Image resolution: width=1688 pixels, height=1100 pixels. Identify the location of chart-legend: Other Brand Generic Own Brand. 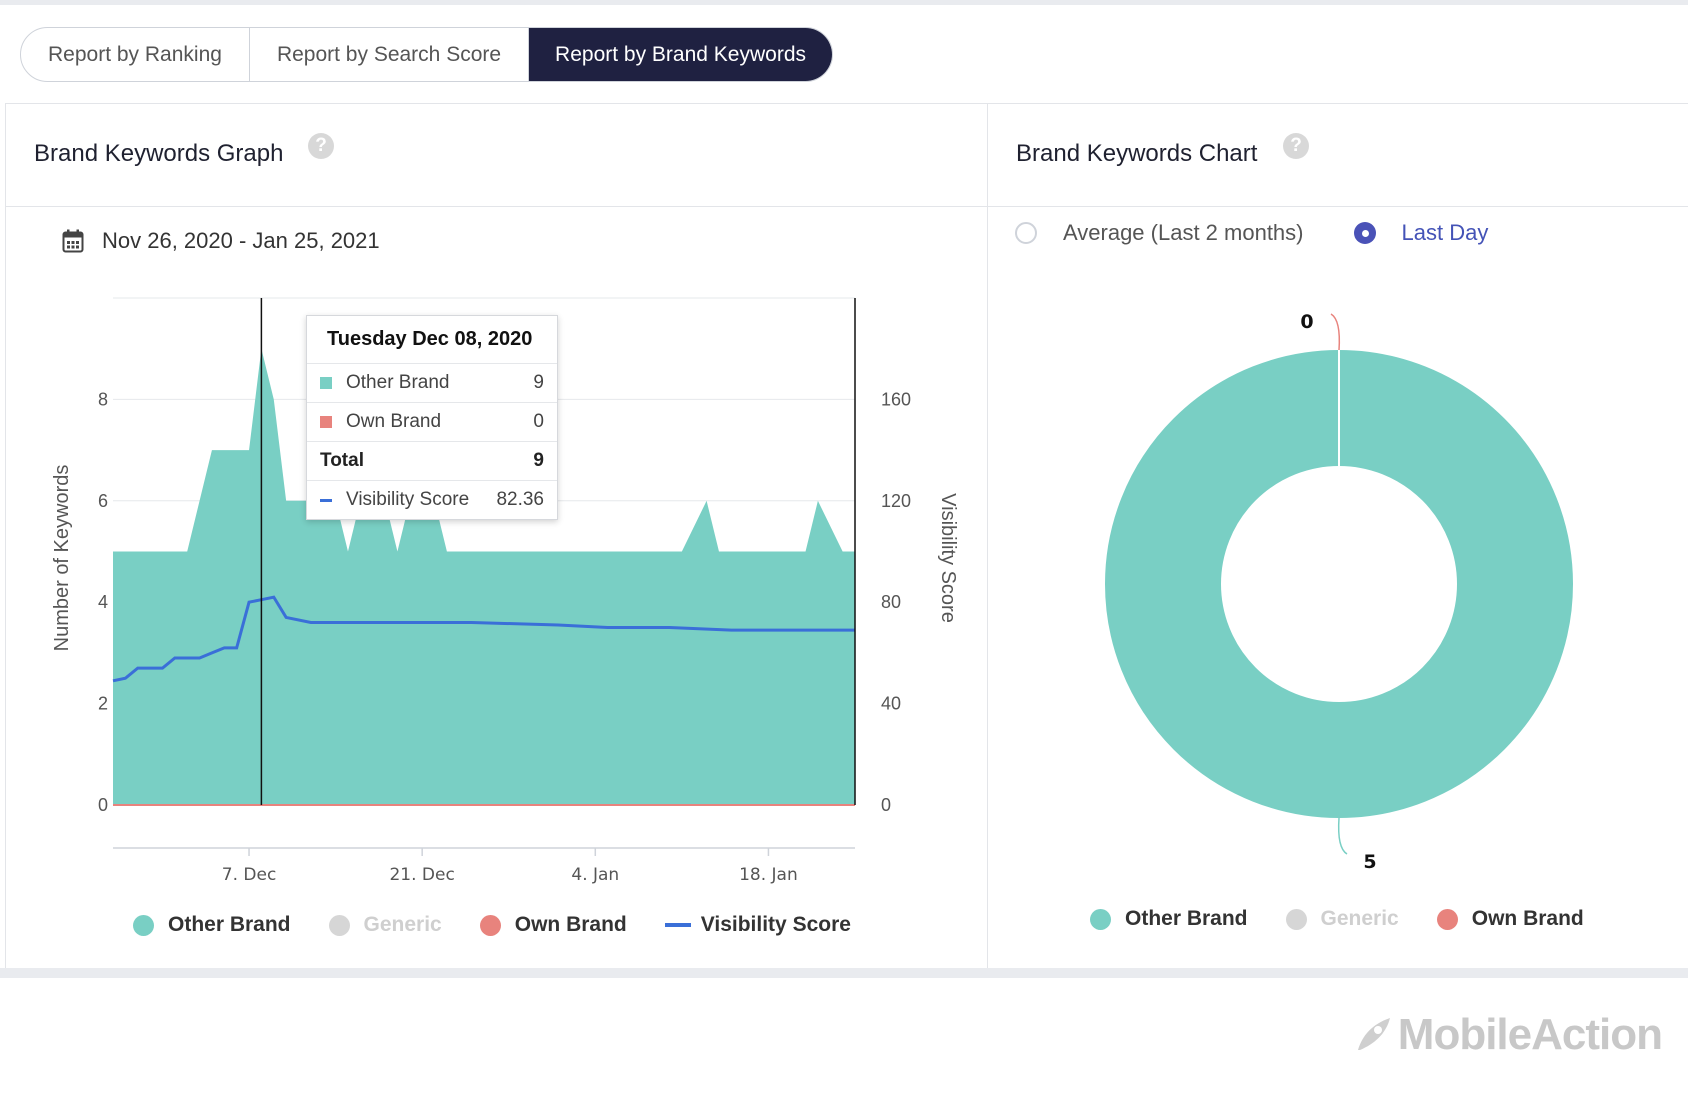
(1337, 919).